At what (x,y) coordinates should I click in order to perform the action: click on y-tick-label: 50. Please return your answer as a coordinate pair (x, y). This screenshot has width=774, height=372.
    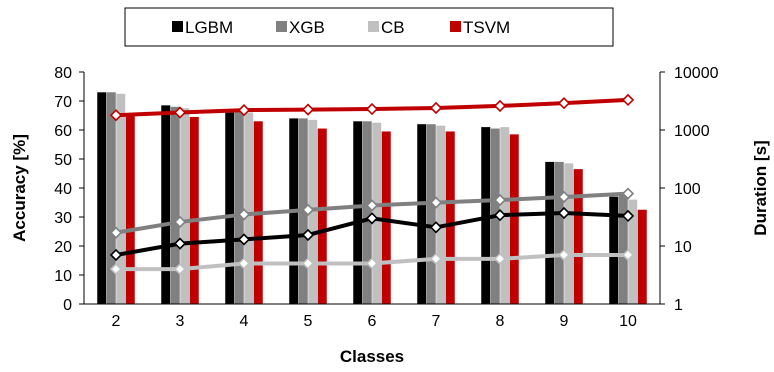
    Looking at the image, I should click on (63, 160).